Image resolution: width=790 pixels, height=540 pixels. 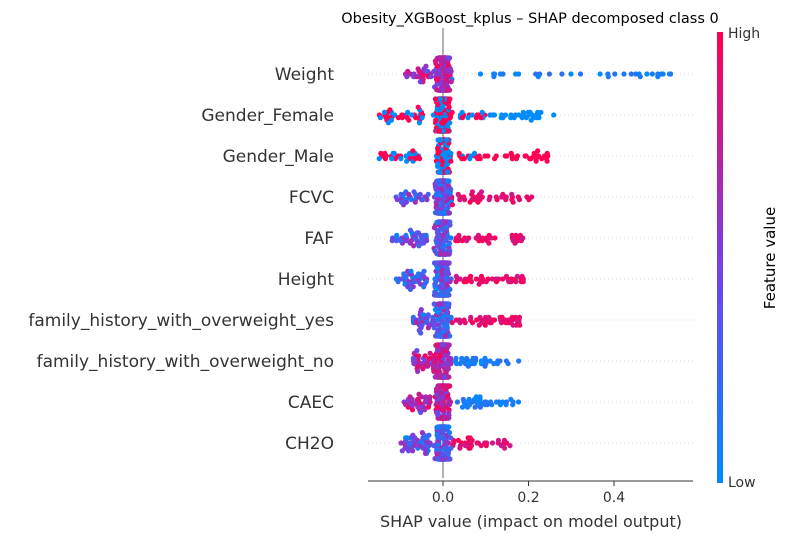 What do you see at coordinates (720, 257) in the screenshot?
I see `colorbar` at bounding box center [720, 257].